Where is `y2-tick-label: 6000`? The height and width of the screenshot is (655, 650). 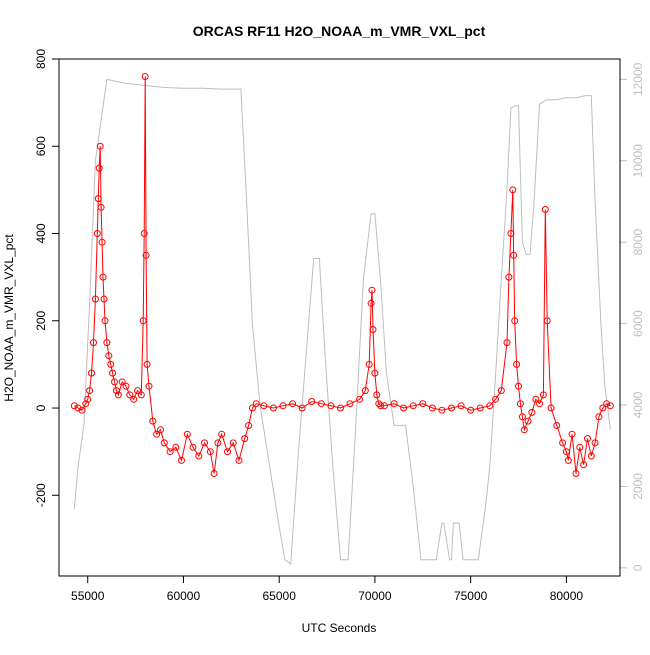
y2-tick-label: 6000 is located at coordinates (638, 323).